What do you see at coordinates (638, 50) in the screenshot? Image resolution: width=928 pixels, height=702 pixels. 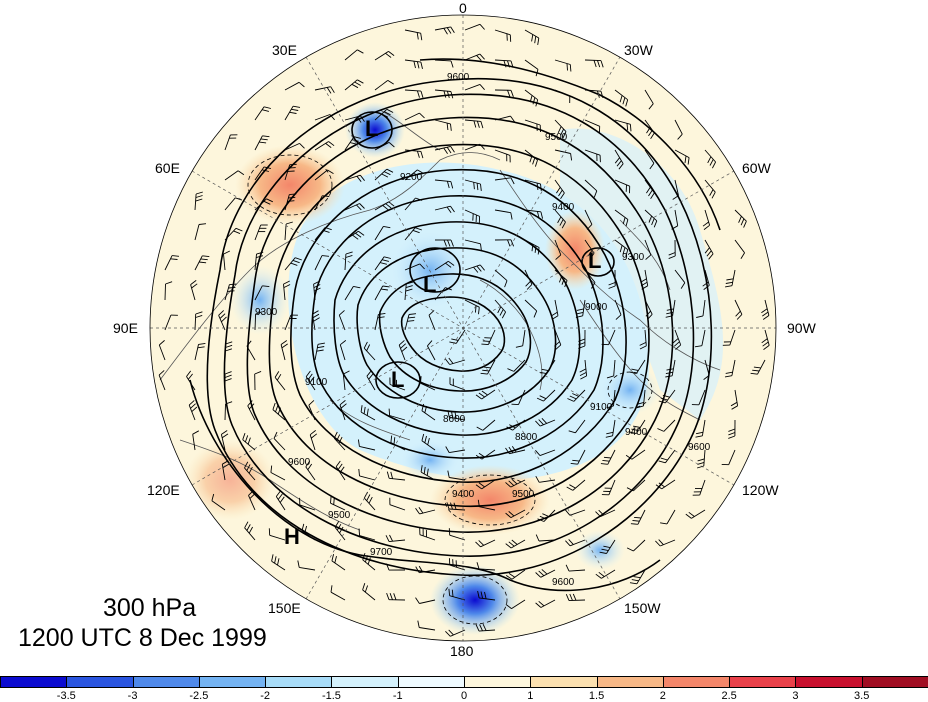 I see `lon-label-30w: 30W` at bounding box center [638, 50].